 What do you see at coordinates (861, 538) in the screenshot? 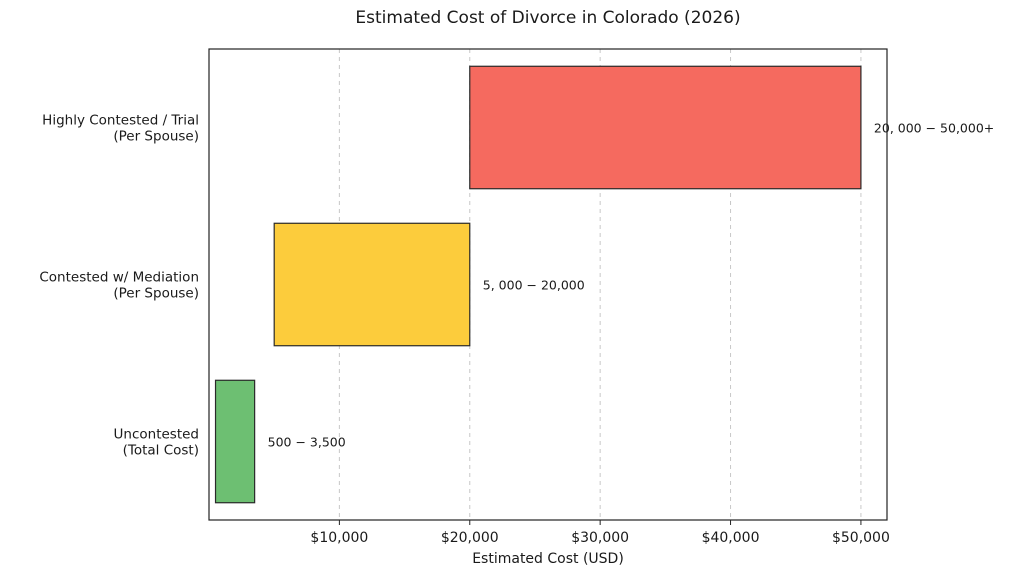
I see `x-tick-label-4: $50,000` at bounding box center [861, 538].